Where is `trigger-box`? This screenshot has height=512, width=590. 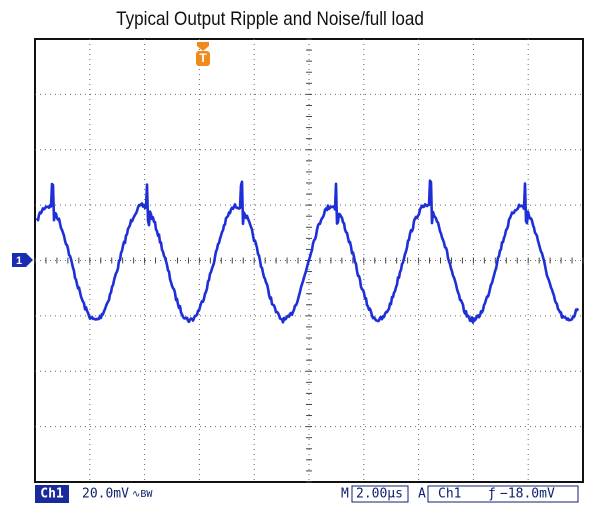 trigger-box is located at coordinates (203, 58).